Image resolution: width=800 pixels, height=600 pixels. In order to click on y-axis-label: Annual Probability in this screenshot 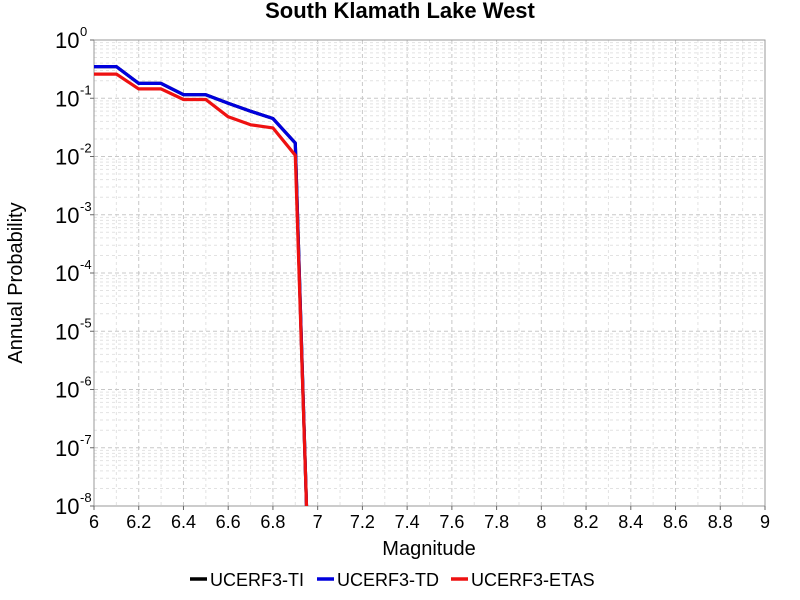, I will do `click(16, 282)`.